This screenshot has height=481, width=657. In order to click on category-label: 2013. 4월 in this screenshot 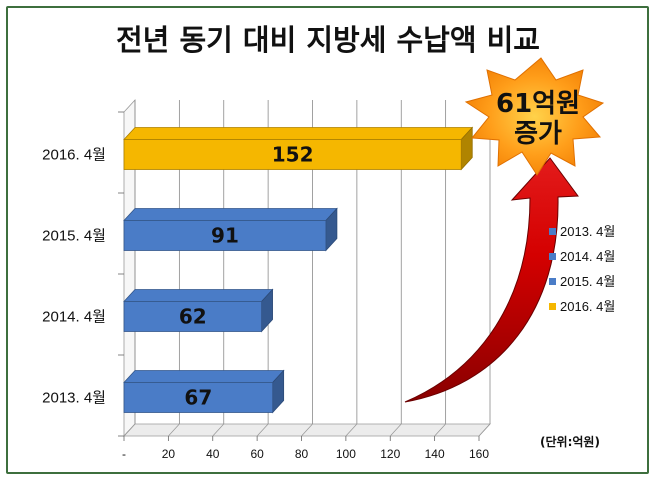, I will do `click(74, 398)`.